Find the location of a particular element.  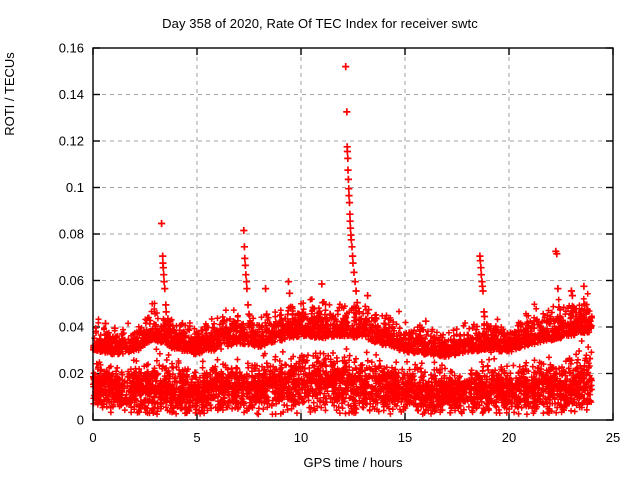

y-tick-label: 0.08 is located at coordinates (71, 234).